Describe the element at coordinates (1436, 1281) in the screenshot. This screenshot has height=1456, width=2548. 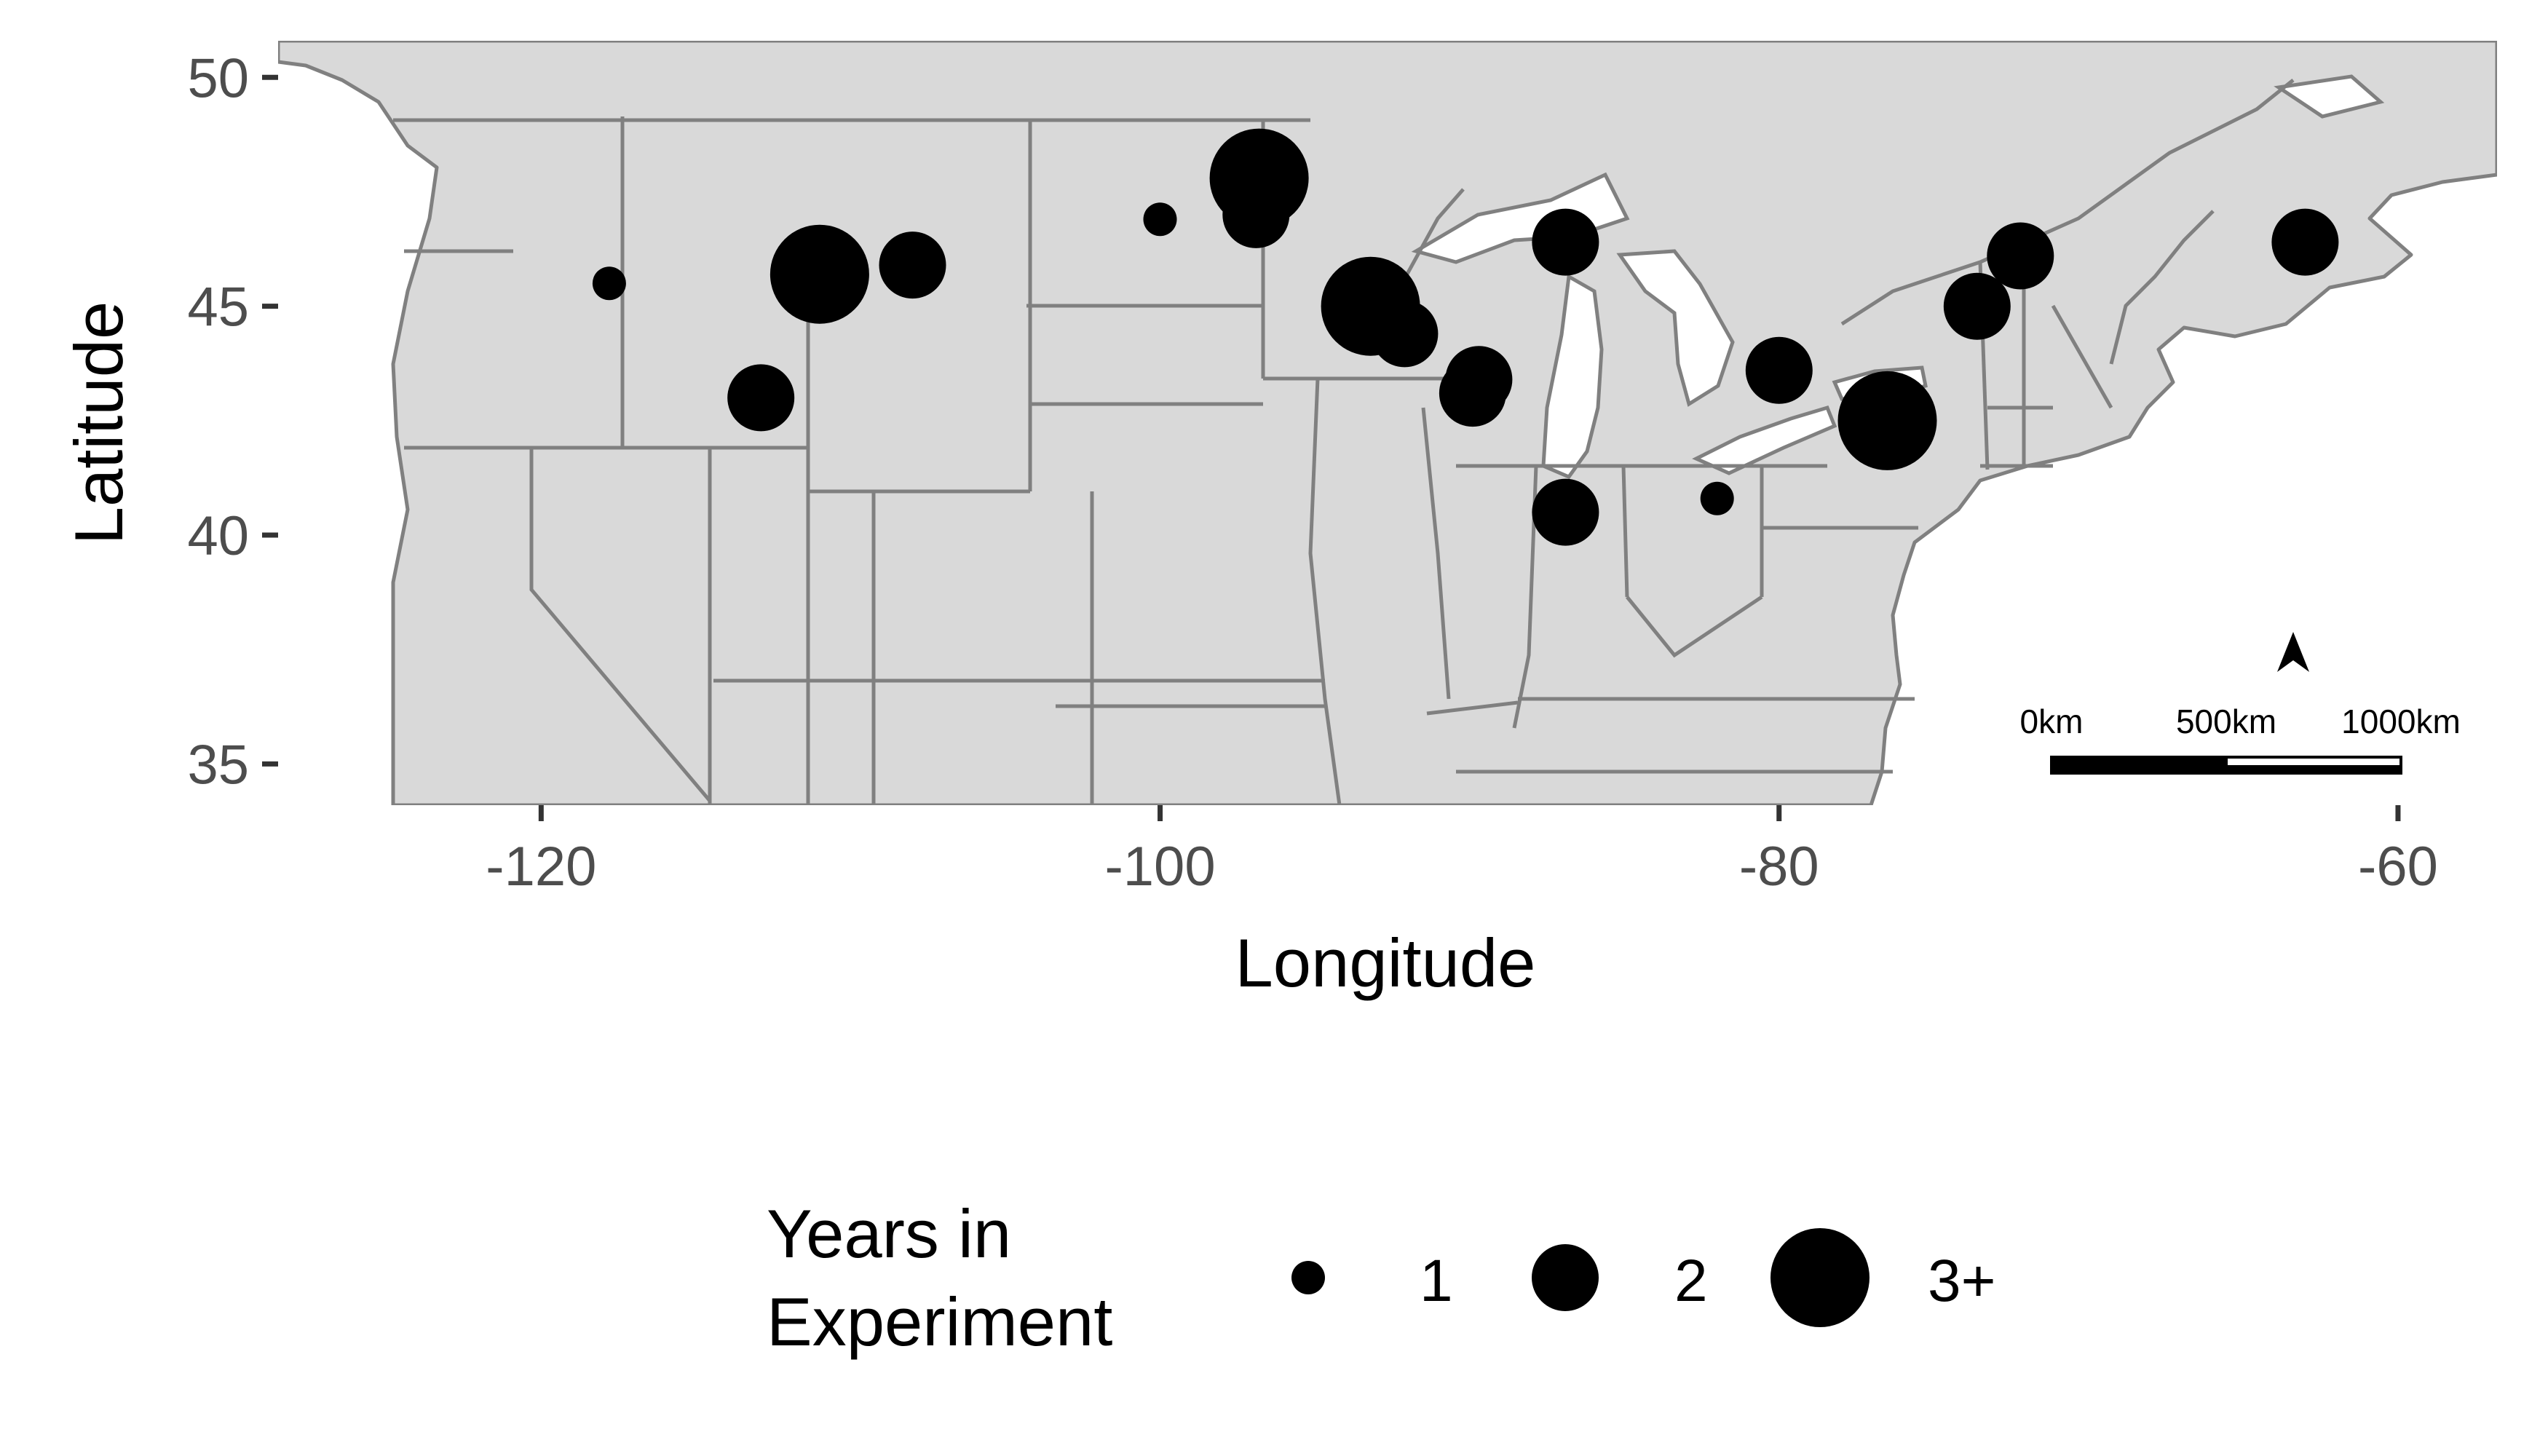
I see `legend-label-1: 1` at that location.